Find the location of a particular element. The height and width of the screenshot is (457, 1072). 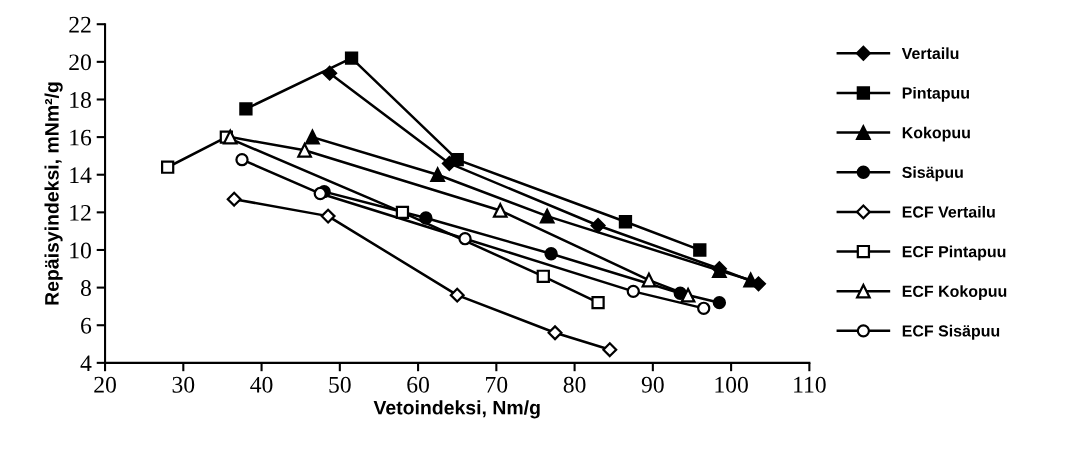

y-axis-title: Repäisyindeksi, mNm²/g is located at coordinates (53, 193).